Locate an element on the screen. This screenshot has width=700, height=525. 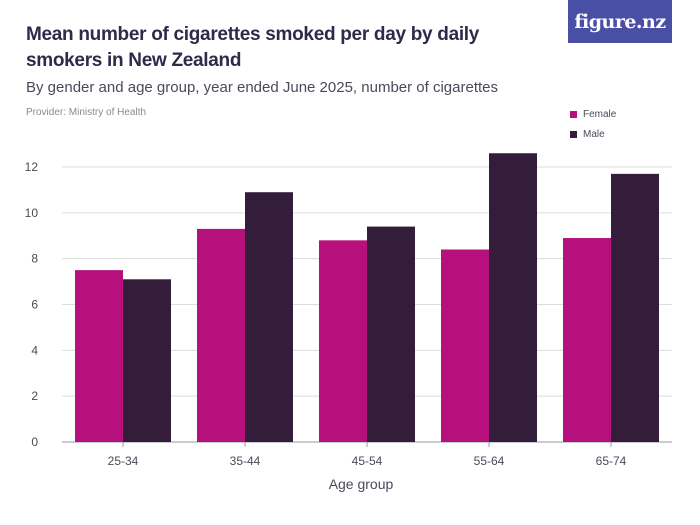
y-tick-label: 8 is located at coordinates (34, 259).